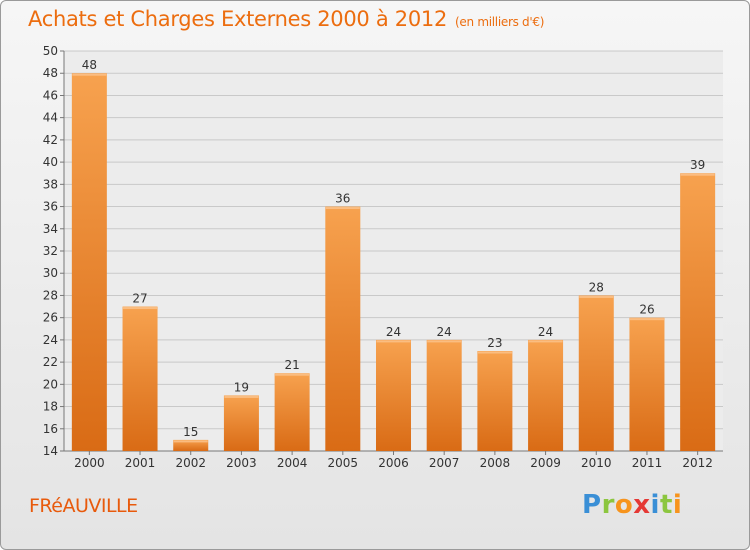  Describe the element at coordinates (238, 19) in the screenshot. I see `chart-title-text: Achats et Charges Externes 2000 à 2012` at that location.